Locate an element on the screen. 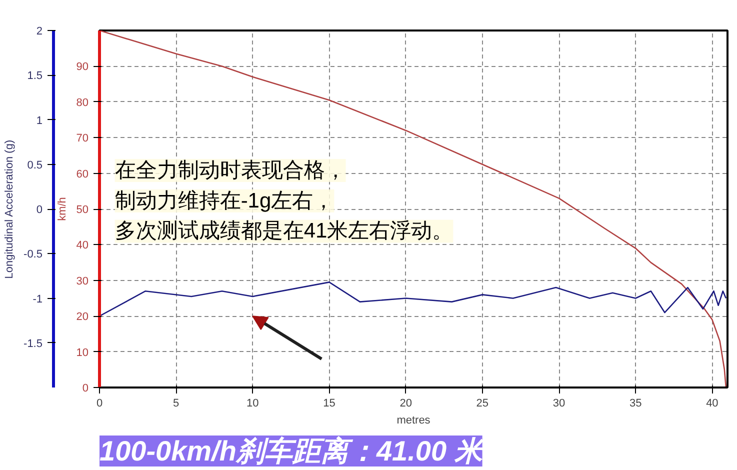  x-axis-title: metres is located at coordinates (413, 420).